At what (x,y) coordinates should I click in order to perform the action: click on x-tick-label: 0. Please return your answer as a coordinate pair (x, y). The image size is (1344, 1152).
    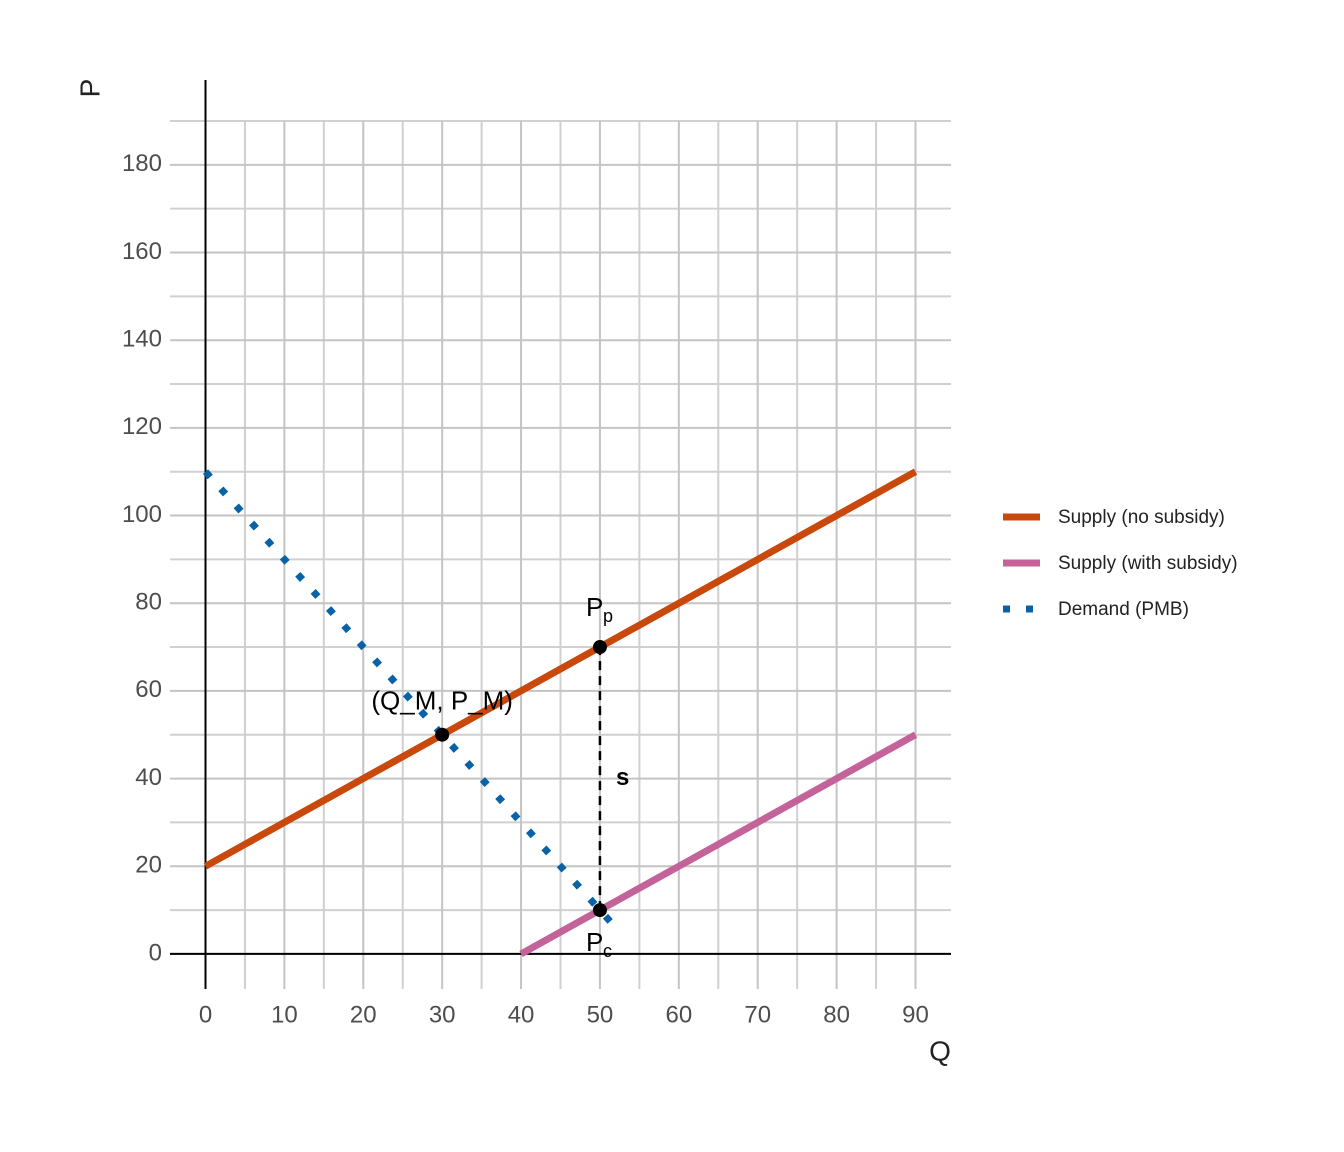
    Looking at the image, I should click on (205, 1014).